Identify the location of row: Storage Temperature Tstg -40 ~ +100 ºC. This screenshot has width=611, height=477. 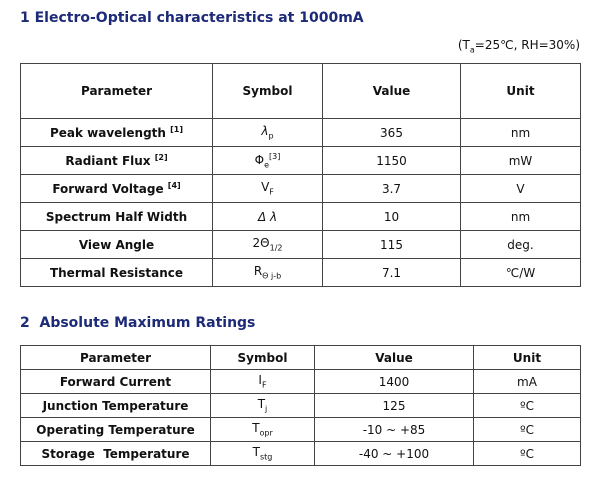
(300, 453).